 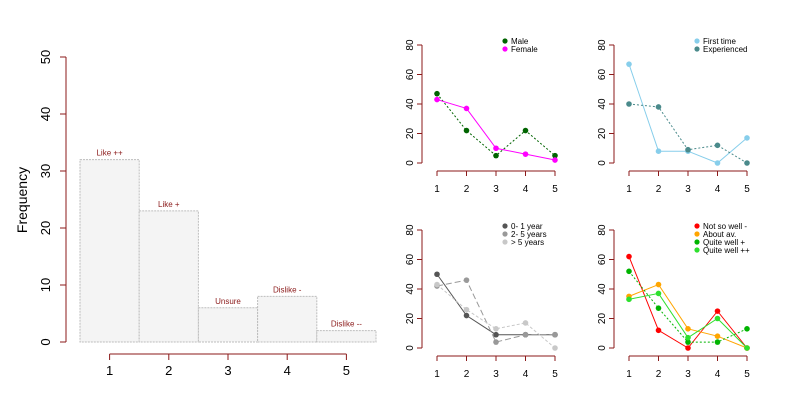 What do you see at coordinates (725, 226) in the screenshot?
I see `legend-entry: Not so well -` at bounding box center [725, 226].